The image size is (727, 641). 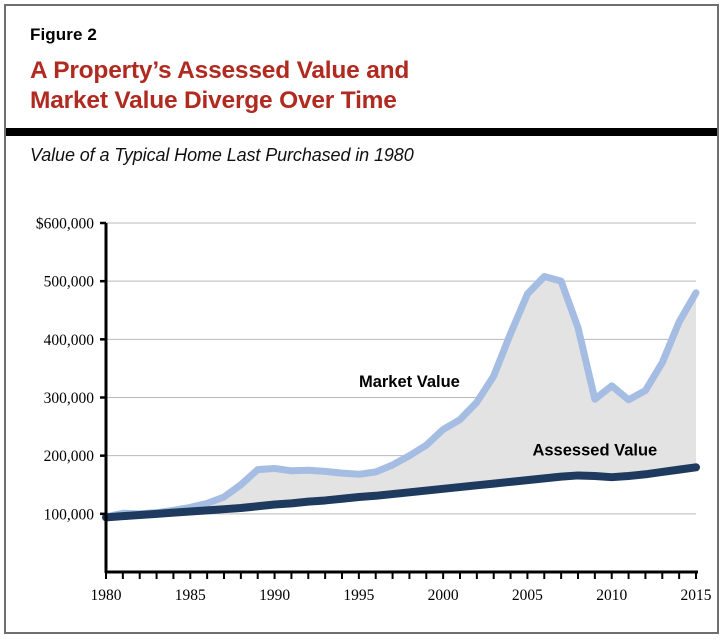 What do you see at coordinates (409, 382) in the screenshot?
I see `series-inline-label: Market Value` at bounding box center [409, 382].